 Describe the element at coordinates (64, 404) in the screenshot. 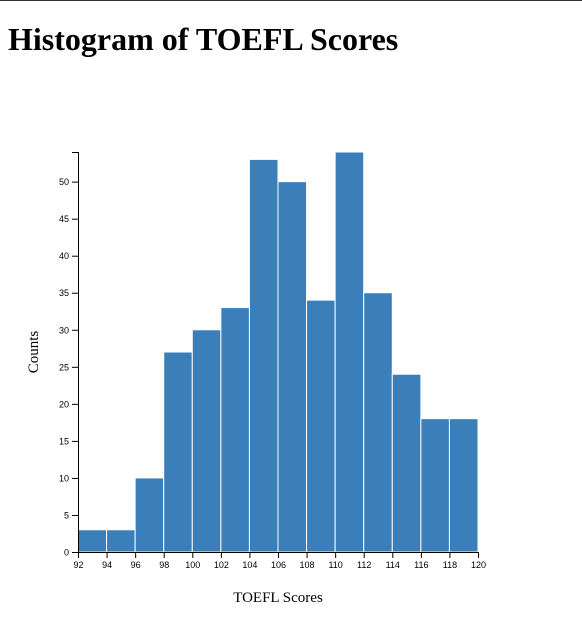

I see `y-tick-label: 20` at that location.